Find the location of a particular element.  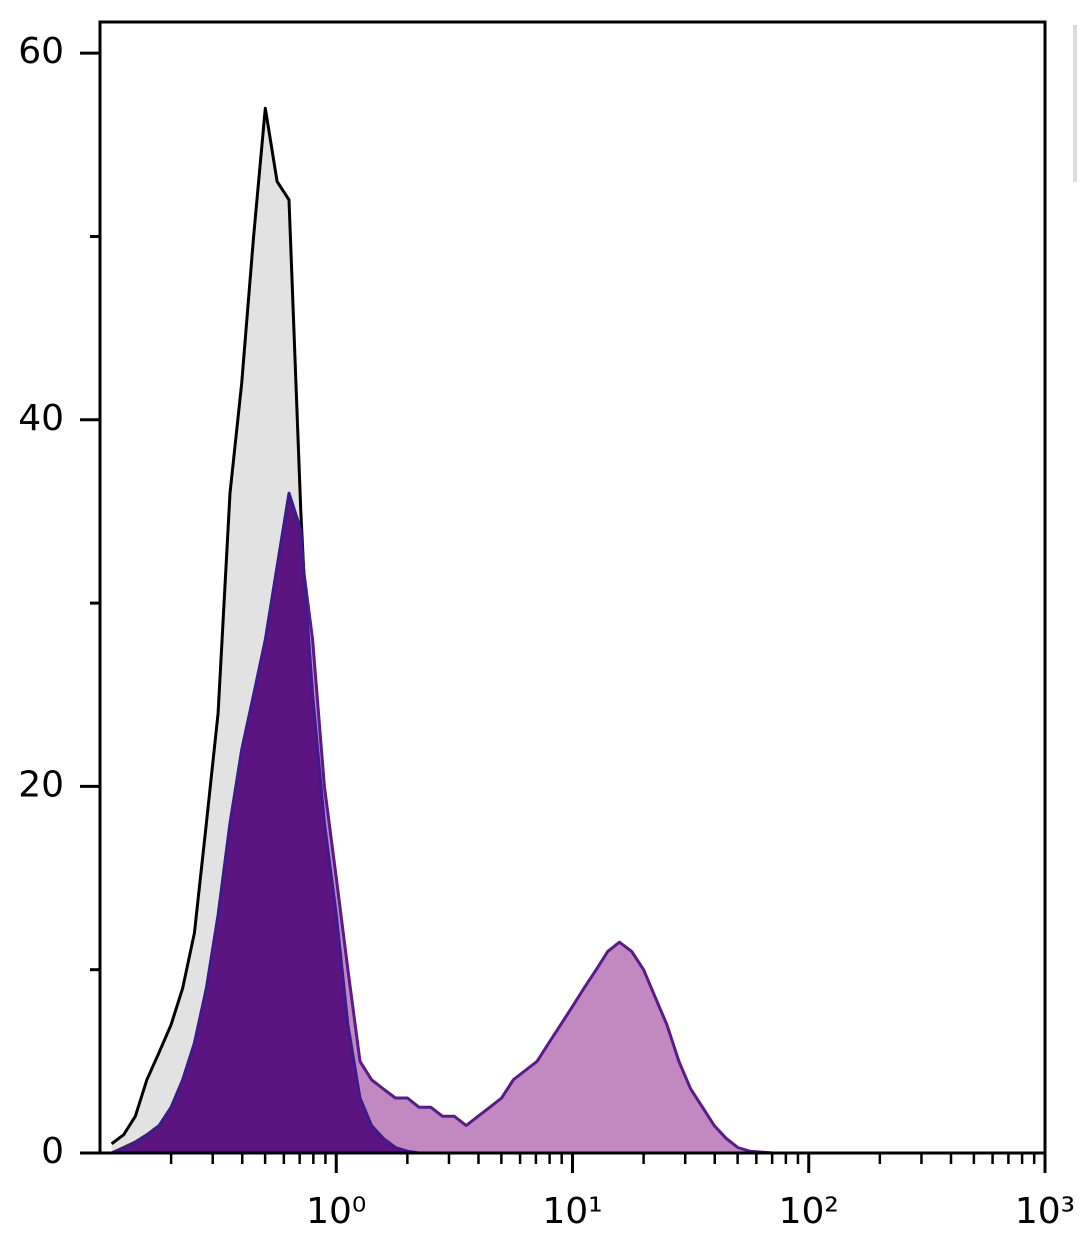

x-tick-label: 10³ is located at coordinates (1045, 1211).